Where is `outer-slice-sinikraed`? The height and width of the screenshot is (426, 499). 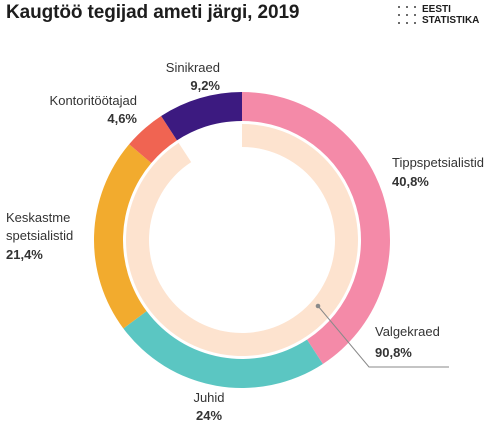 outer-slice-sinikraed is located at coordinates (201, 116).